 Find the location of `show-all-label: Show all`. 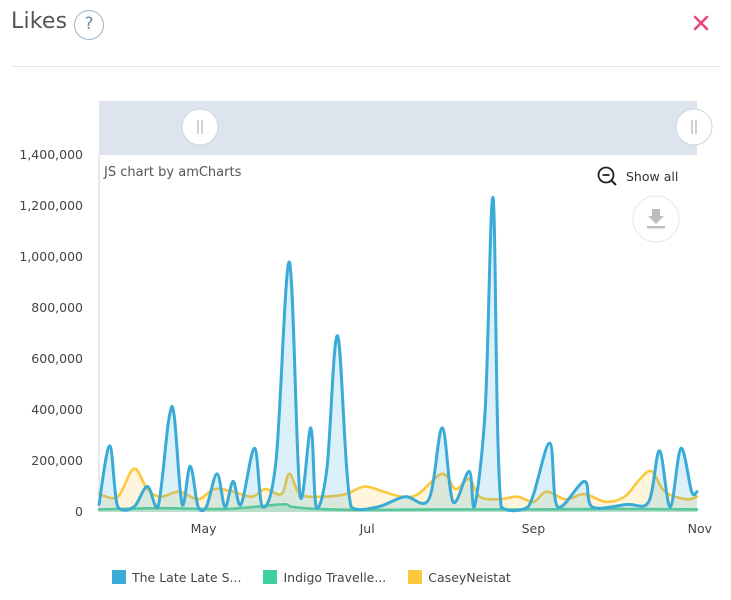

show-all-label: Show all is located at coordinates (652, 176).